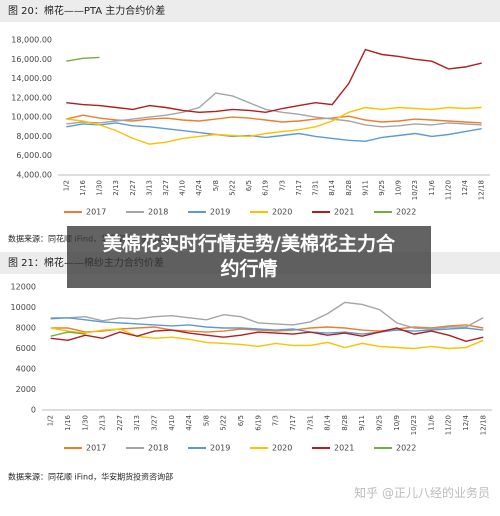 This screenshot has height=516, width=500. Describe the element at coordinates (26, 328) in the screenshot. I see `y-tick-label: 8000` at that location.